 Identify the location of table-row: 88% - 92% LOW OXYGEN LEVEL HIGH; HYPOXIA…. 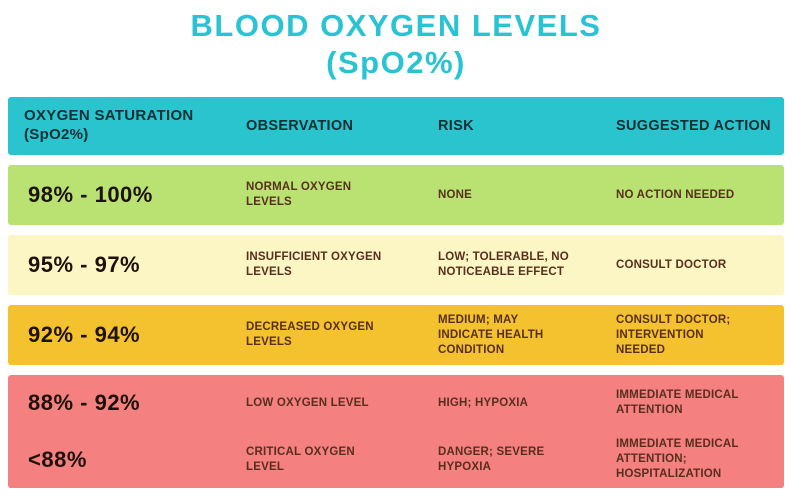
(396, 403).